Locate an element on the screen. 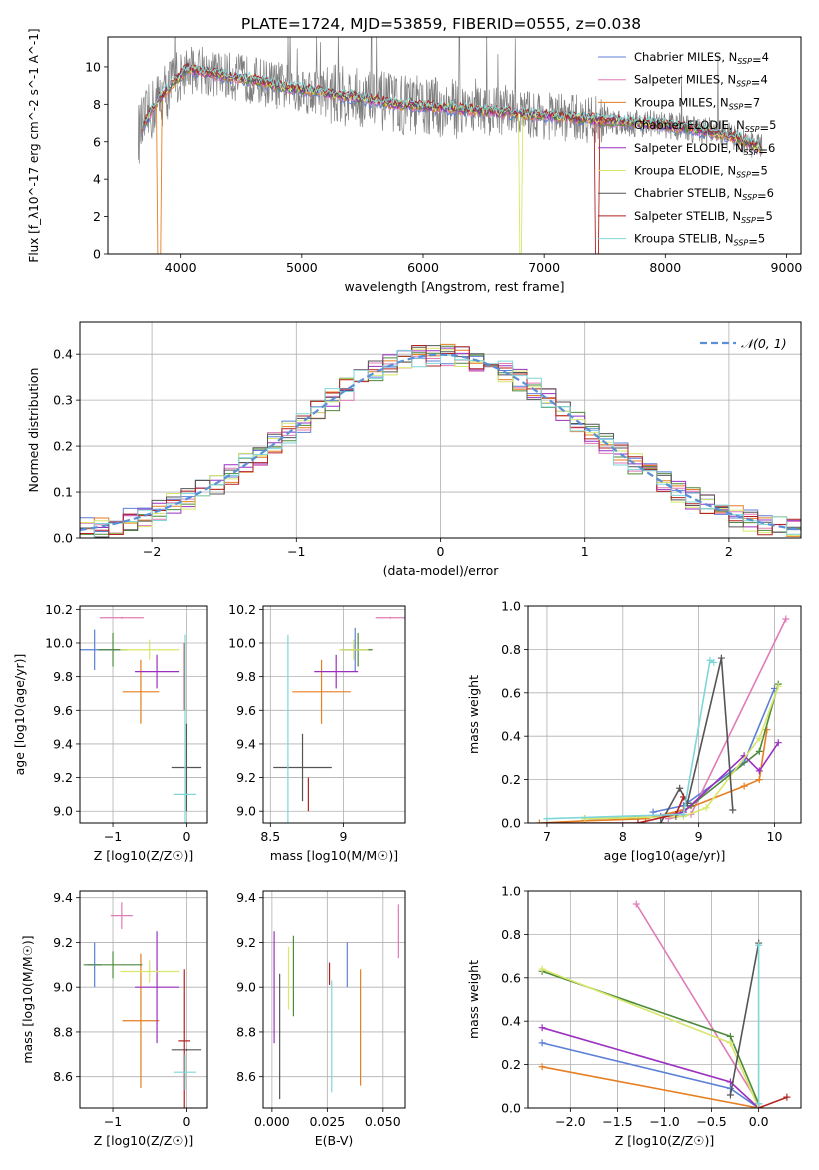 The height and width of the screenshot is (1170, 819). mass_vs_Z-ytick-label: 9.2 is located at coordinates (63, 942).